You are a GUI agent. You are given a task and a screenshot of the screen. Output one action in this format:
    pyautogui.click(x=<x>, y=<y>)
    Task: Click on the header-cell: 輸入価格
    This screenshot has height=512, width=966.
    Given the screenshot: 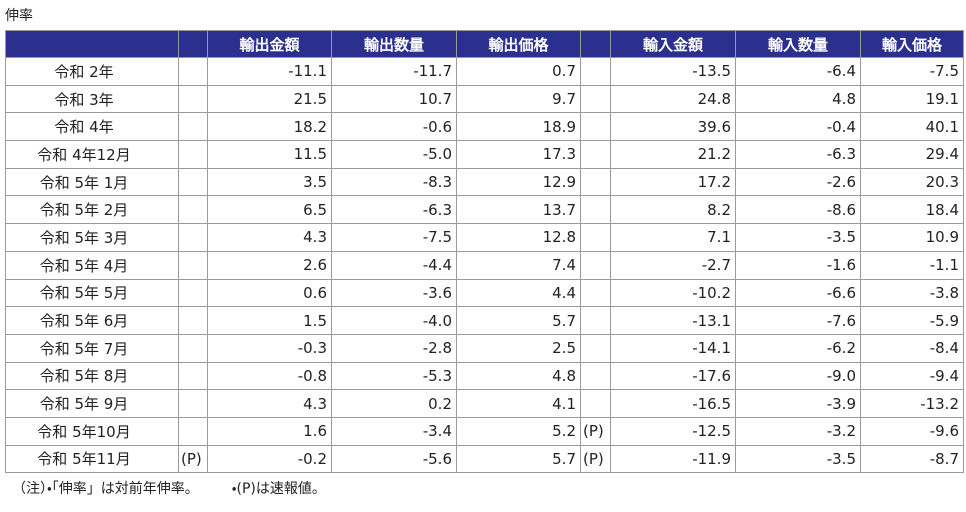 What is the action you would take?
    pyautogui.click(x=912, y=44)
    